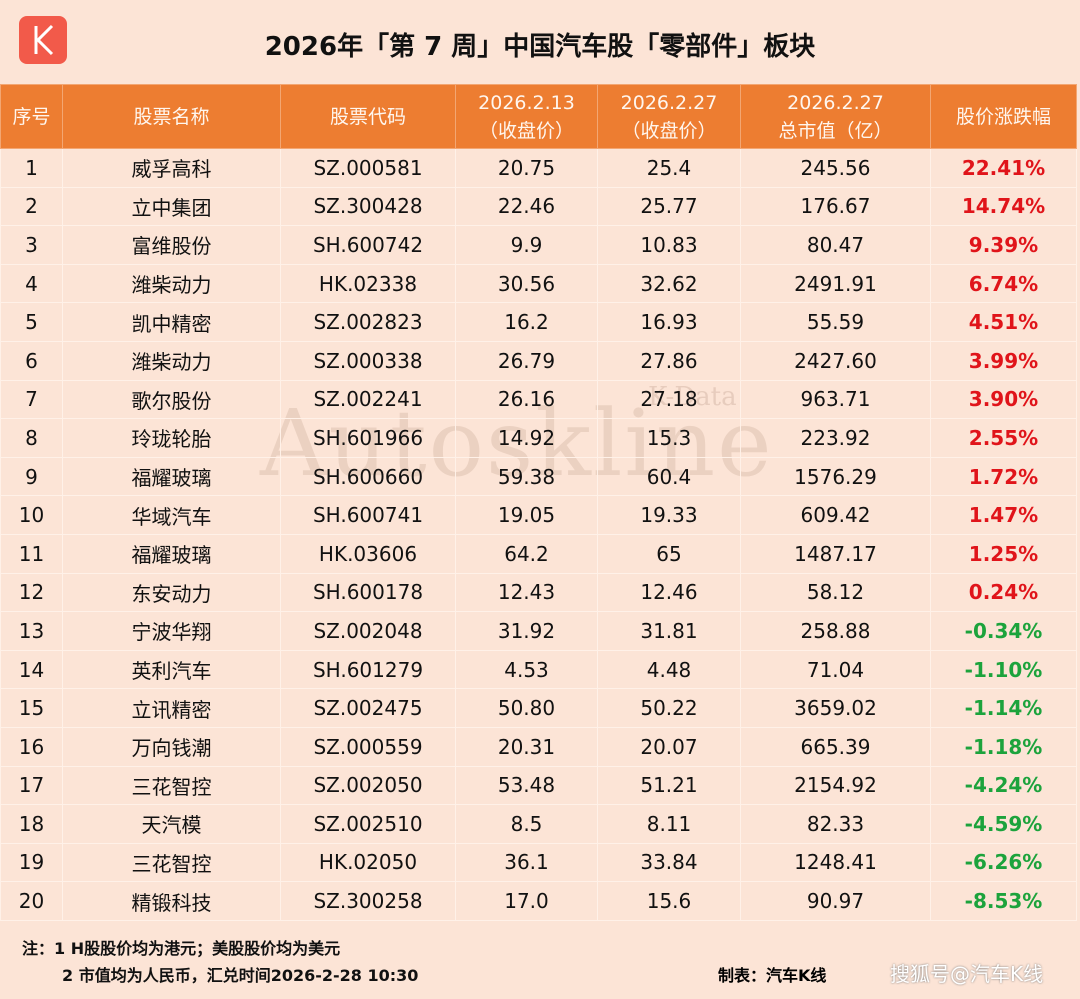  What do you see at coordinates (31, 553) in the screenshot?
I see `row-index: 11` at bounding box center [31, 553].